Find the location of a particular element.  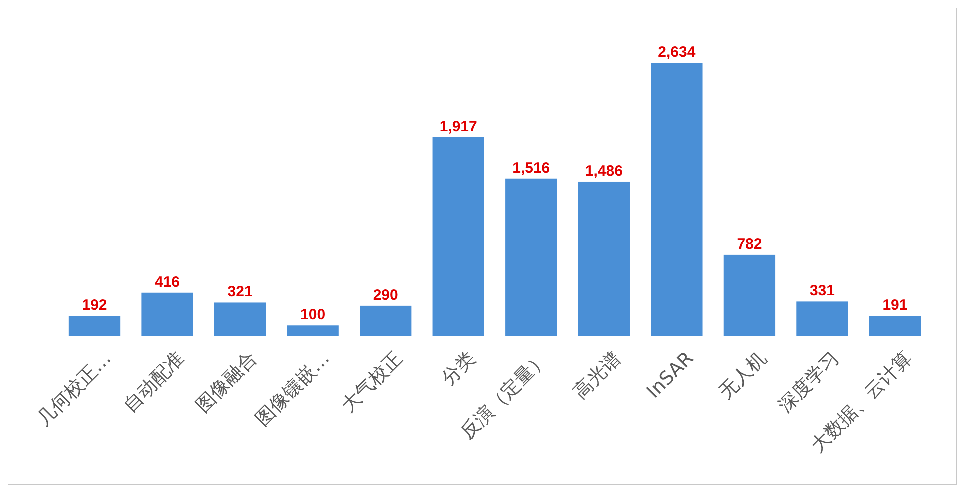

data-label: 1,516 is located at coordinates (531, 168).